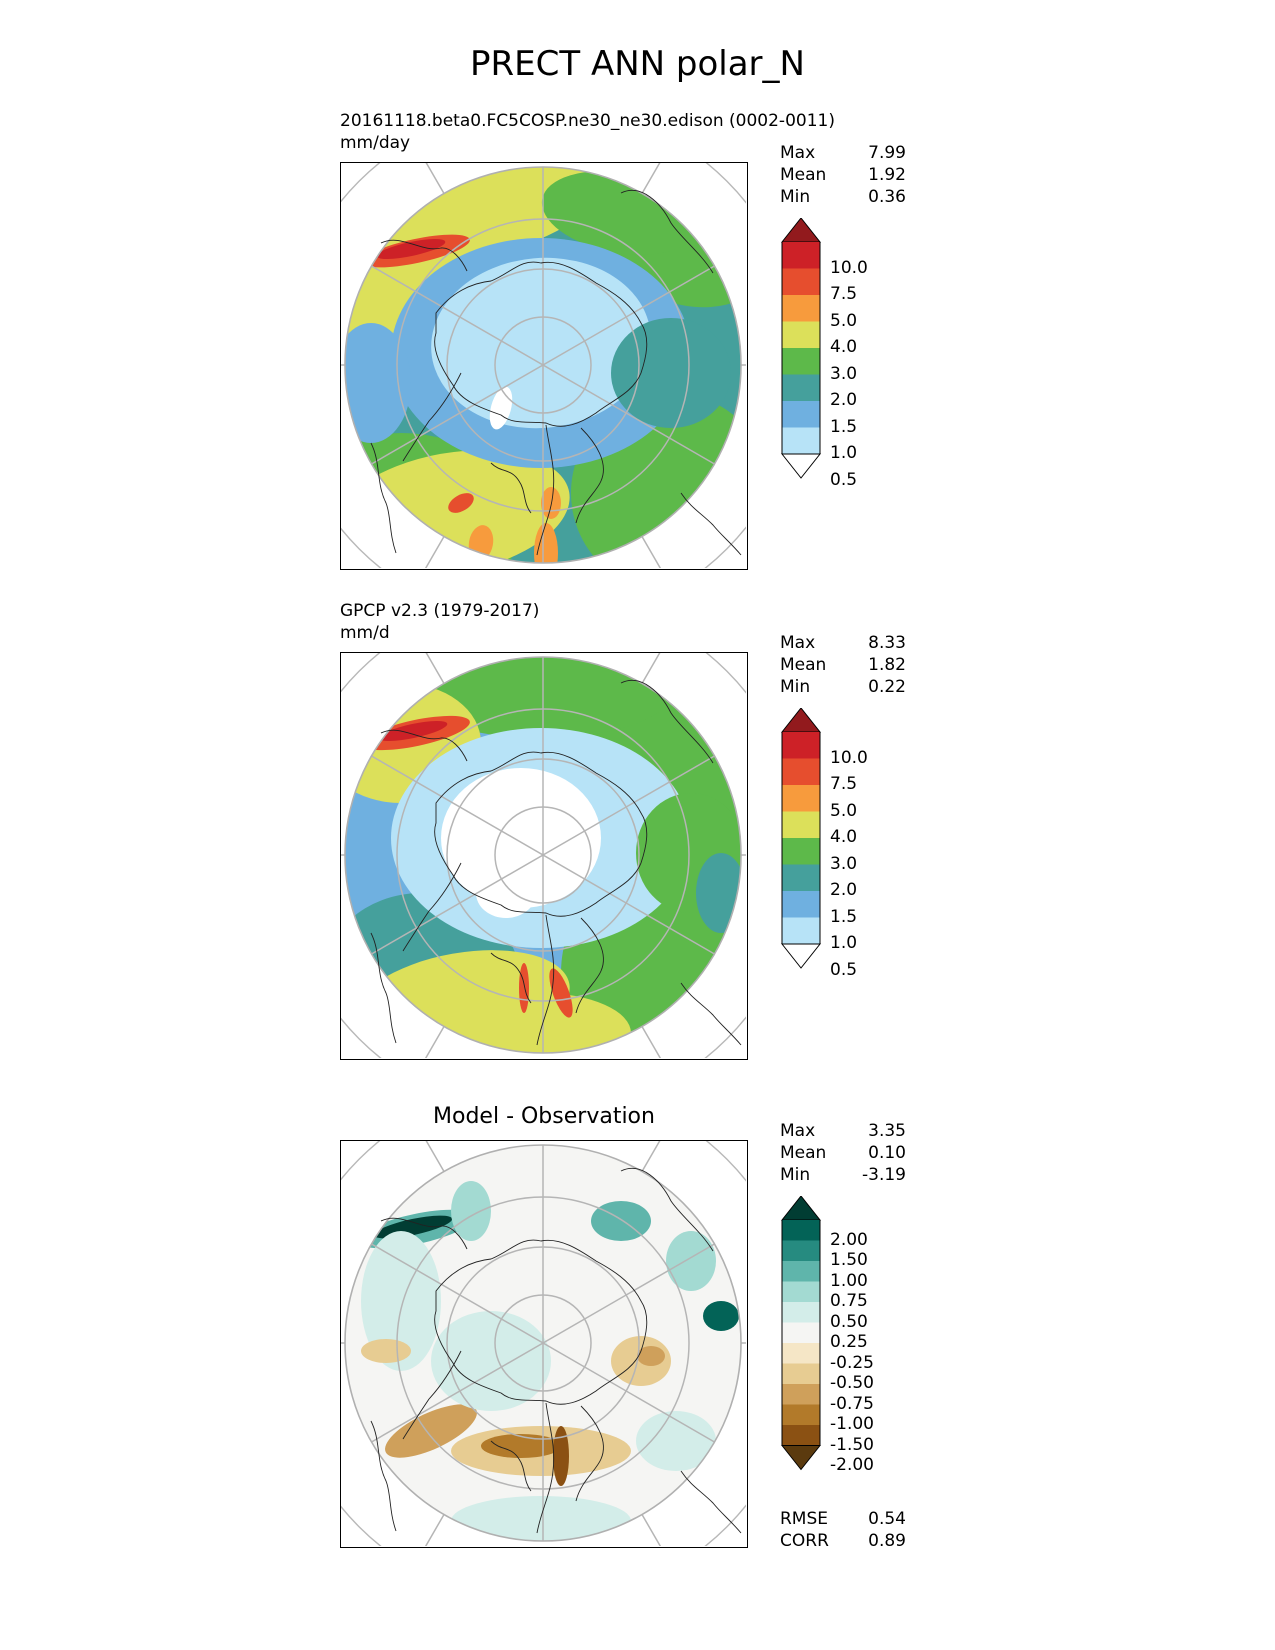  Describe the element at coordinates (544, 856) in the screenshot. I see `obs-map` at that location.